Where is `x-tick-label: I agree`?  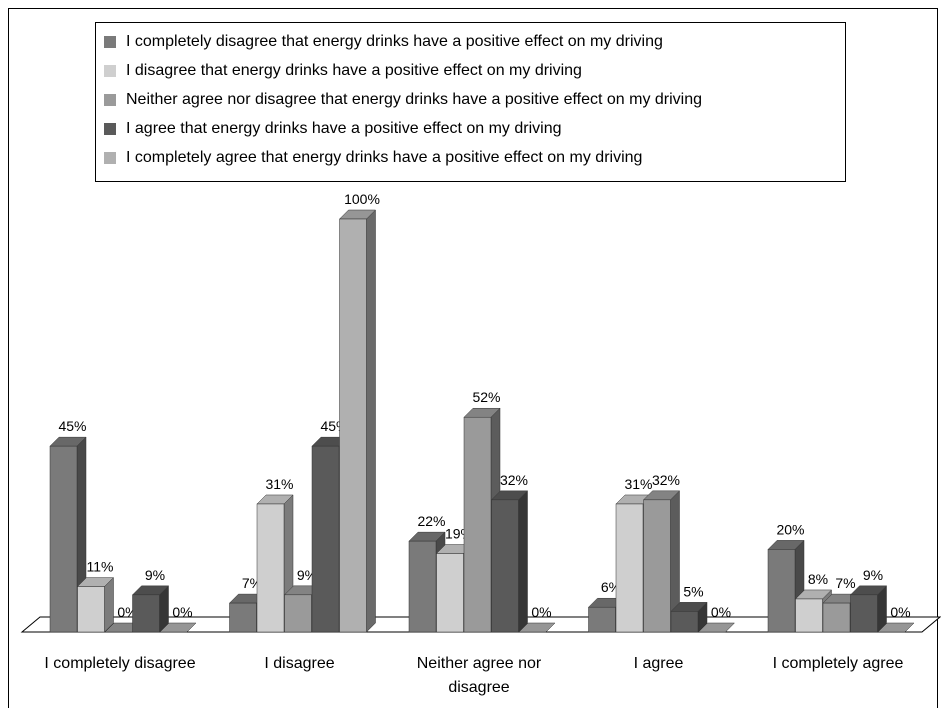
x-tick-label: I agree is located at coordinates (658, 663).